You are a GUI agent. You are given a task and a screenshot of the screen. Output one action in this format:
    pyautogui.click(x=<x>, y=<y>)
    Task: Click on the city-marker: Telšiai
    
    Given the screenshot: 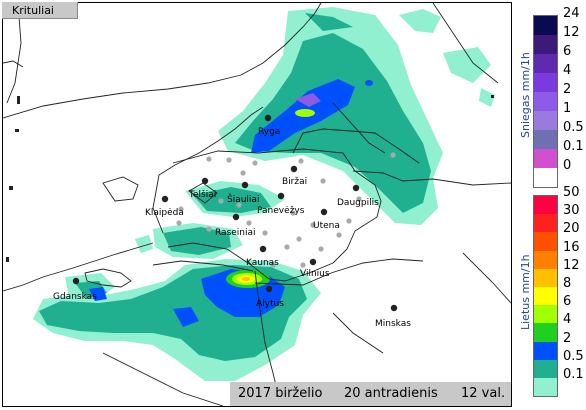 What is the action you would take?
    pyautogui.click(x=202, y=188)
    